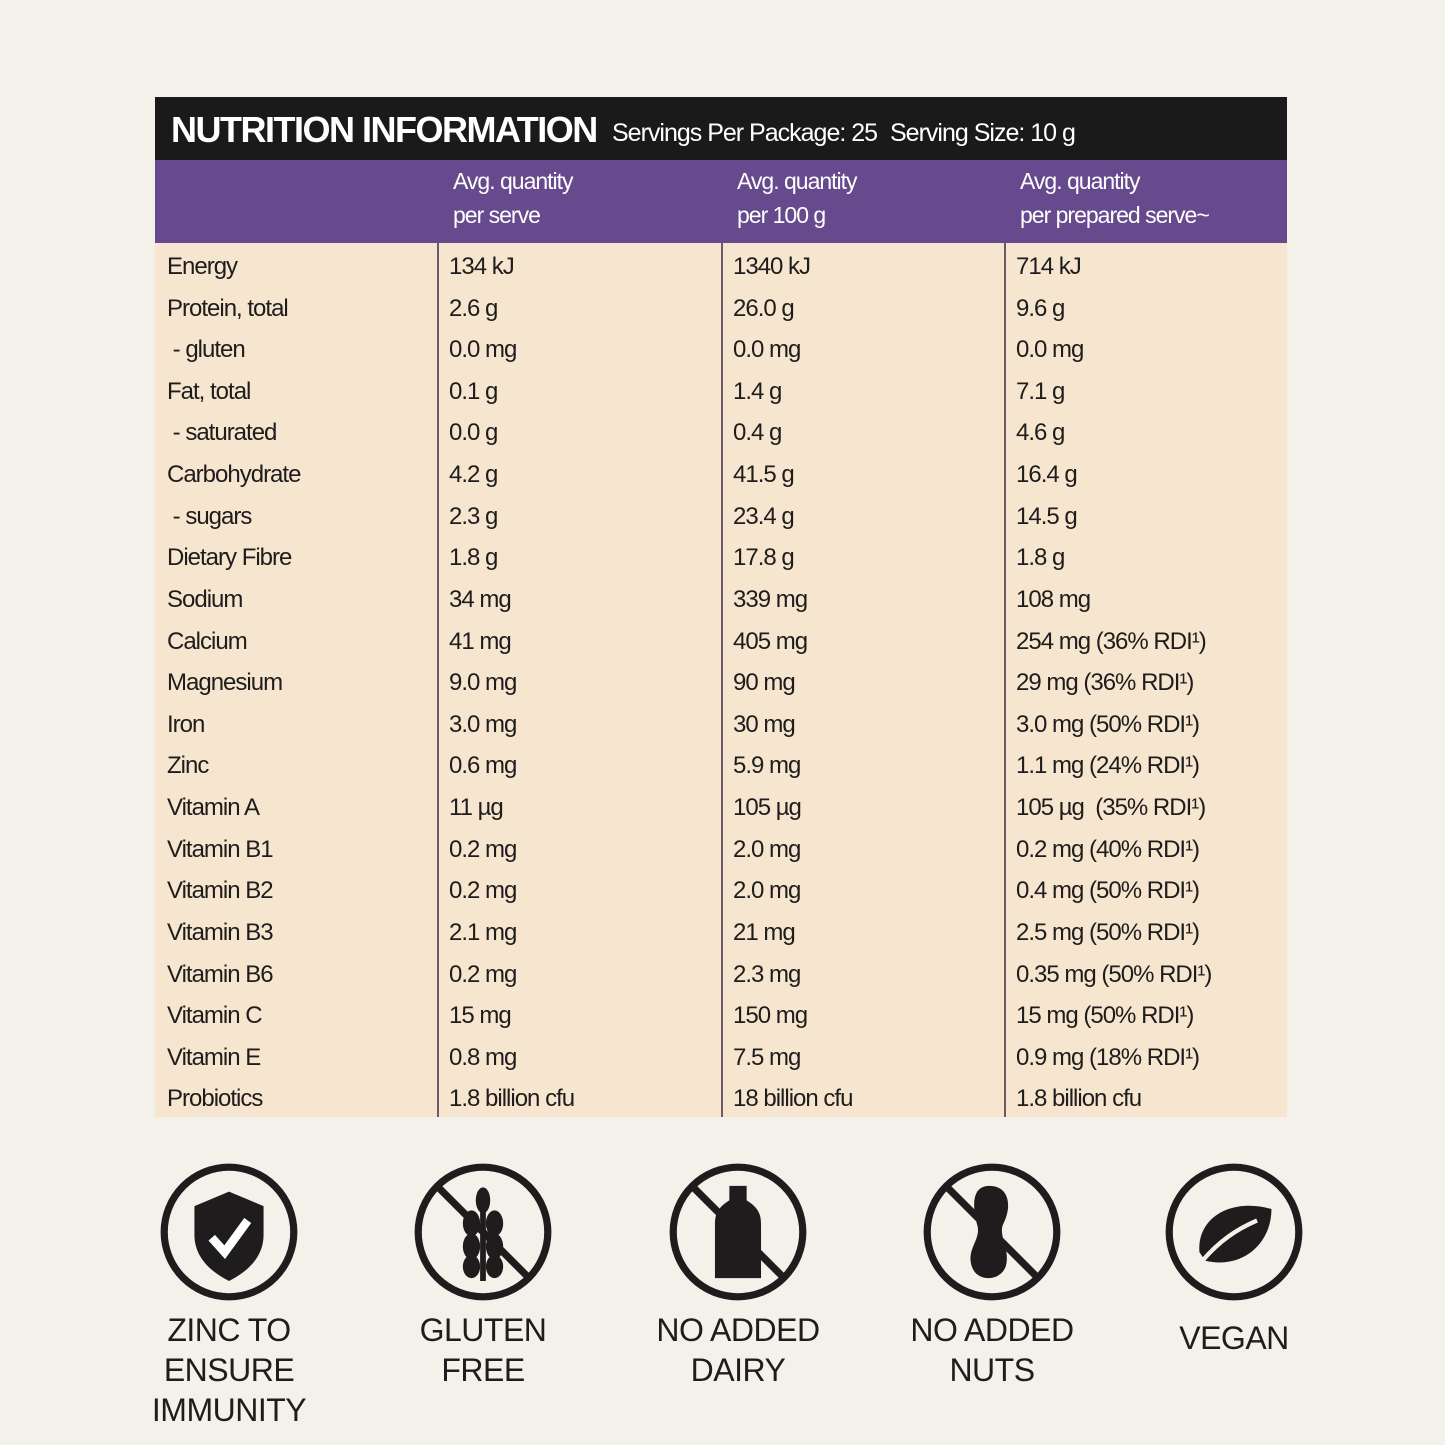  I want to click on row-label: - gluten, so click(206, 350).